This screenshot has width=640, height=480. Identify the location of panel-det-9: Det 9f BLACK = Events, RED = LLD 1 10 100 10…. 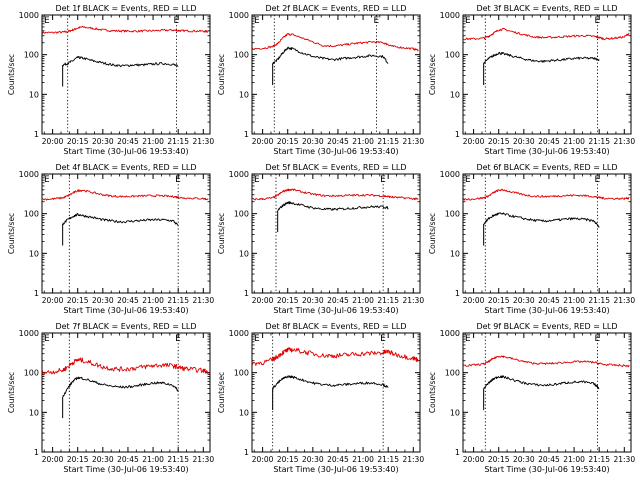
(531, 398).